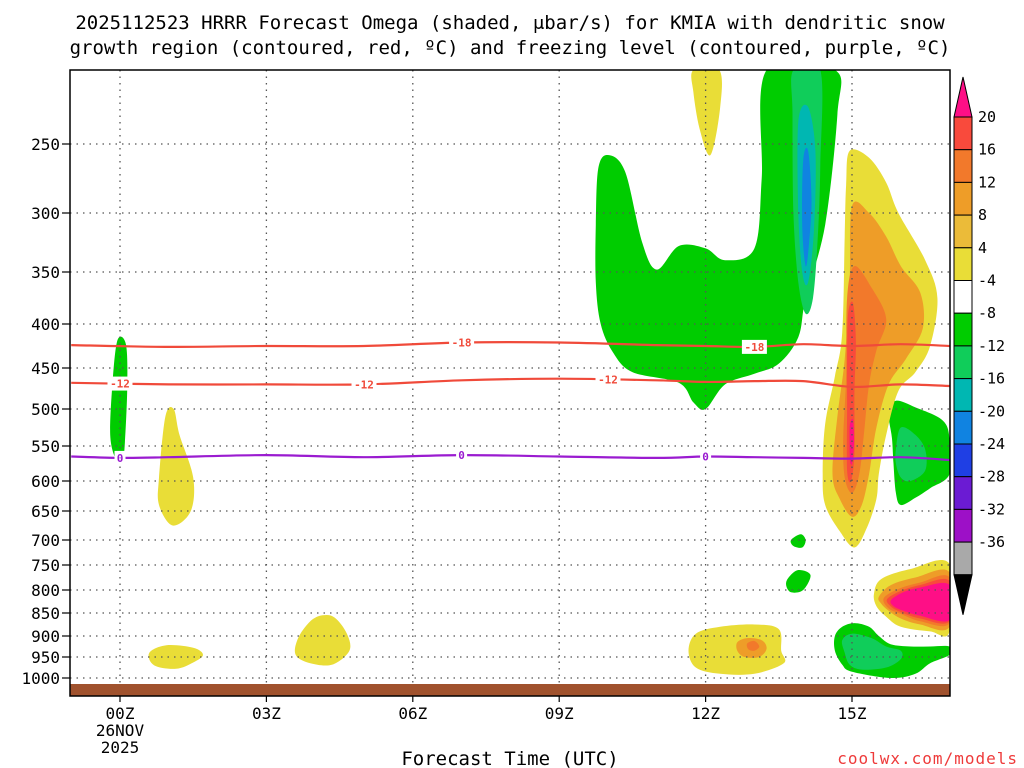  What do you see at coordinates (45, 368) in the screenshot?
I see `y-tick-label-450: 450` at bounding box center [45, 368].